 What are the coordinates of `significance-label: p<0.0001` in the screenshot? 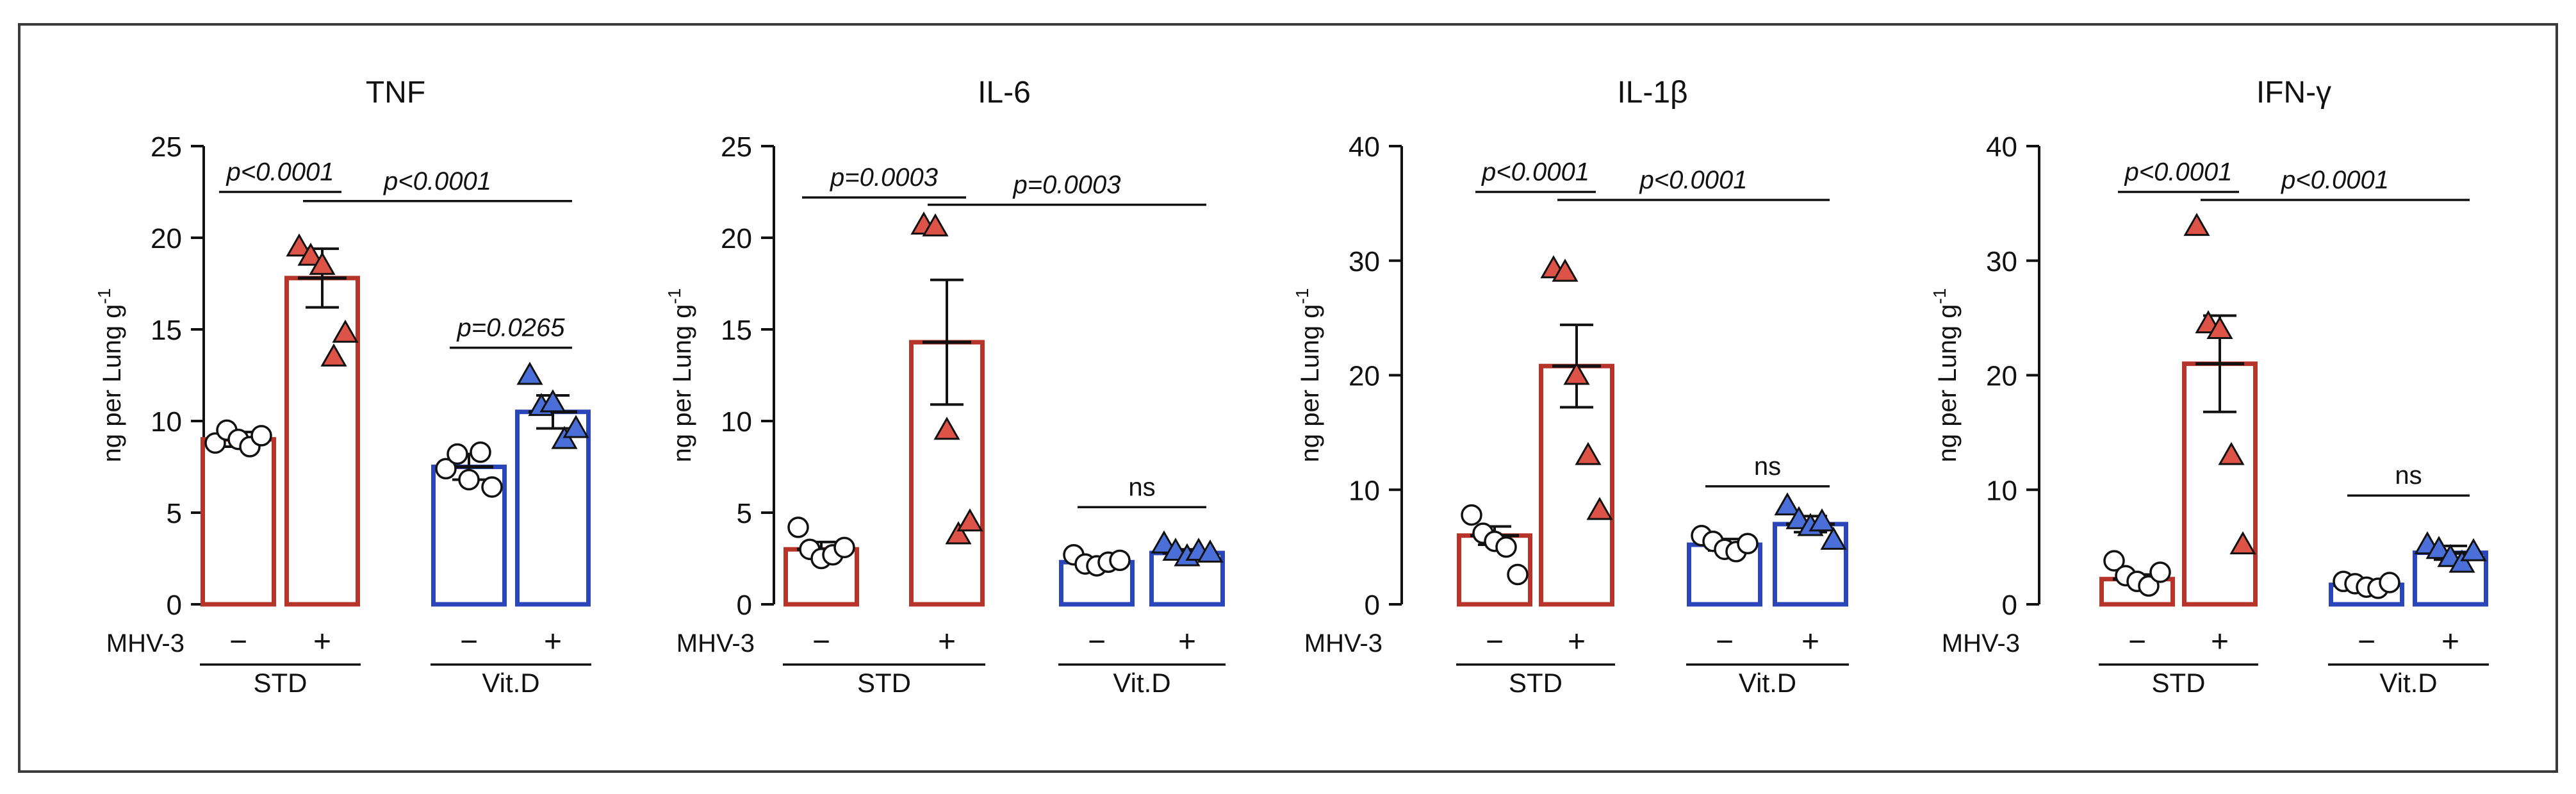 It's located at (437, 181).